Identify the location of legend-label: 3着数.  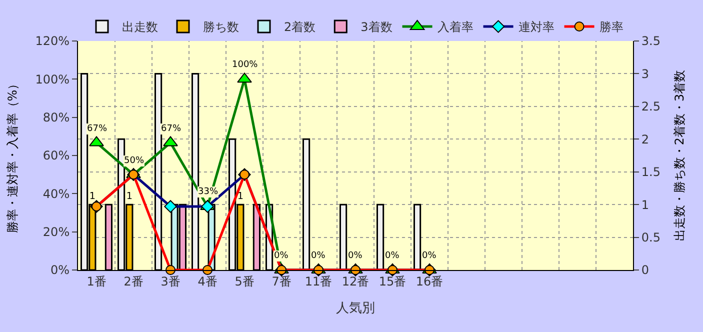
(376, 27).